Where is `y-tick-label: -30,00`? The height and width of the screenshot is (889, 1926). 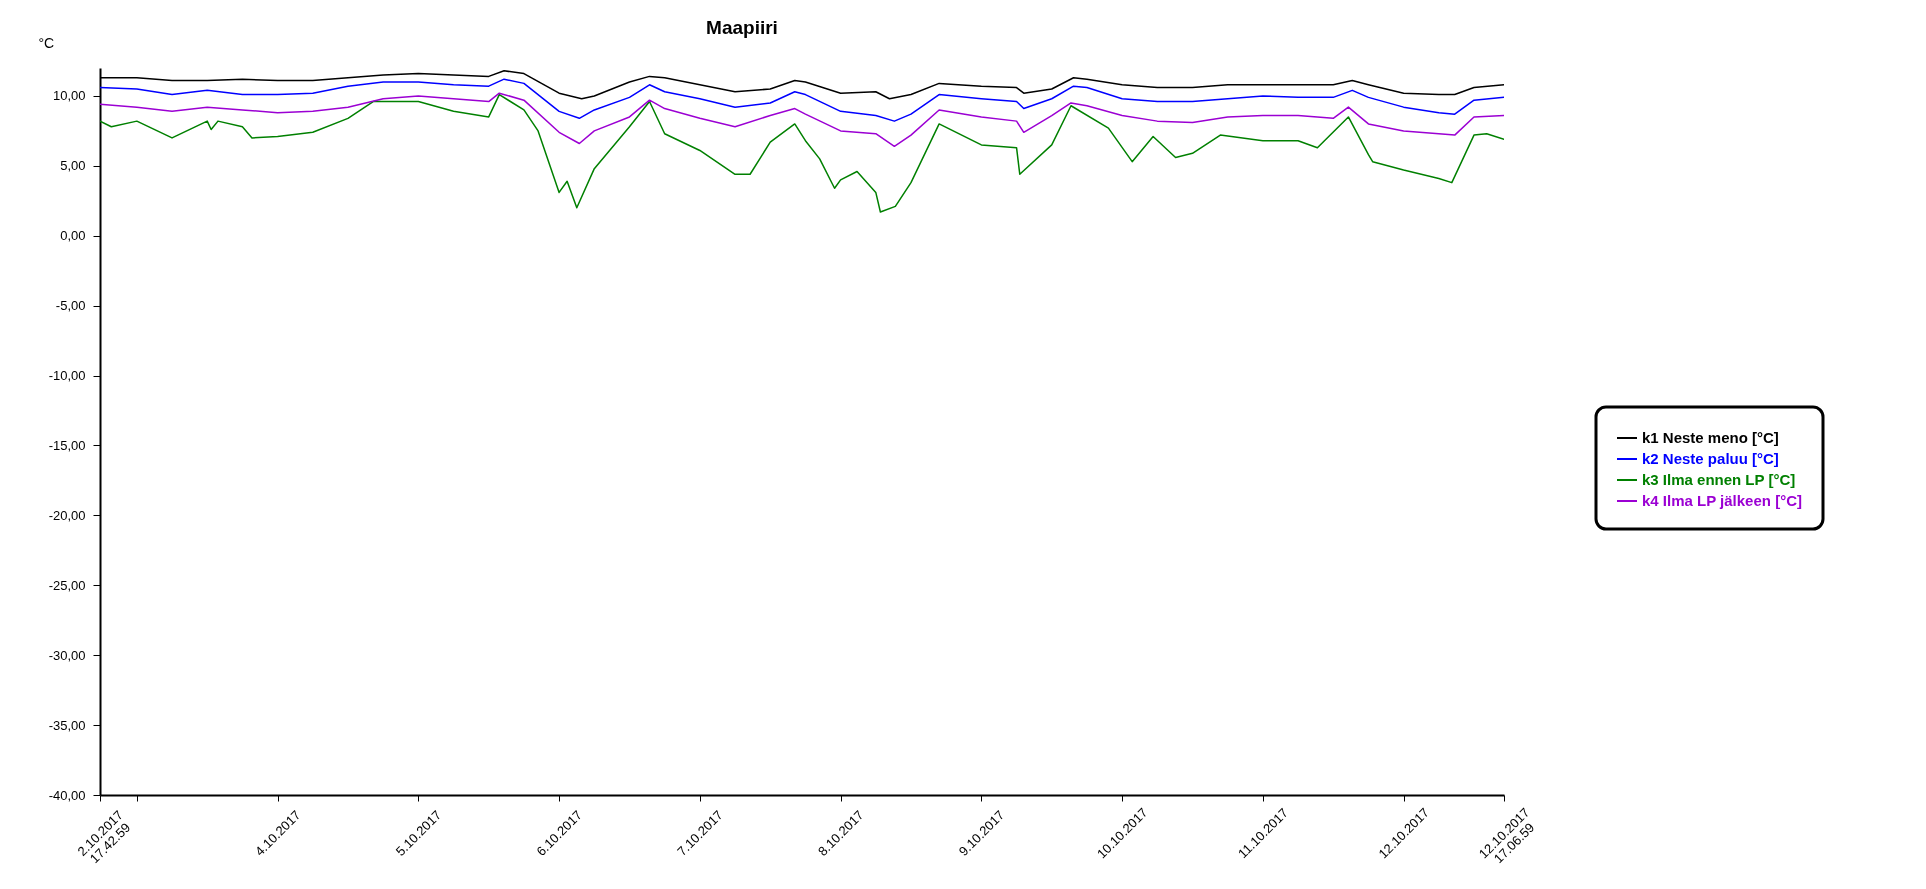
y-tick-label: -30,00 is located at coordinates (67, 655).